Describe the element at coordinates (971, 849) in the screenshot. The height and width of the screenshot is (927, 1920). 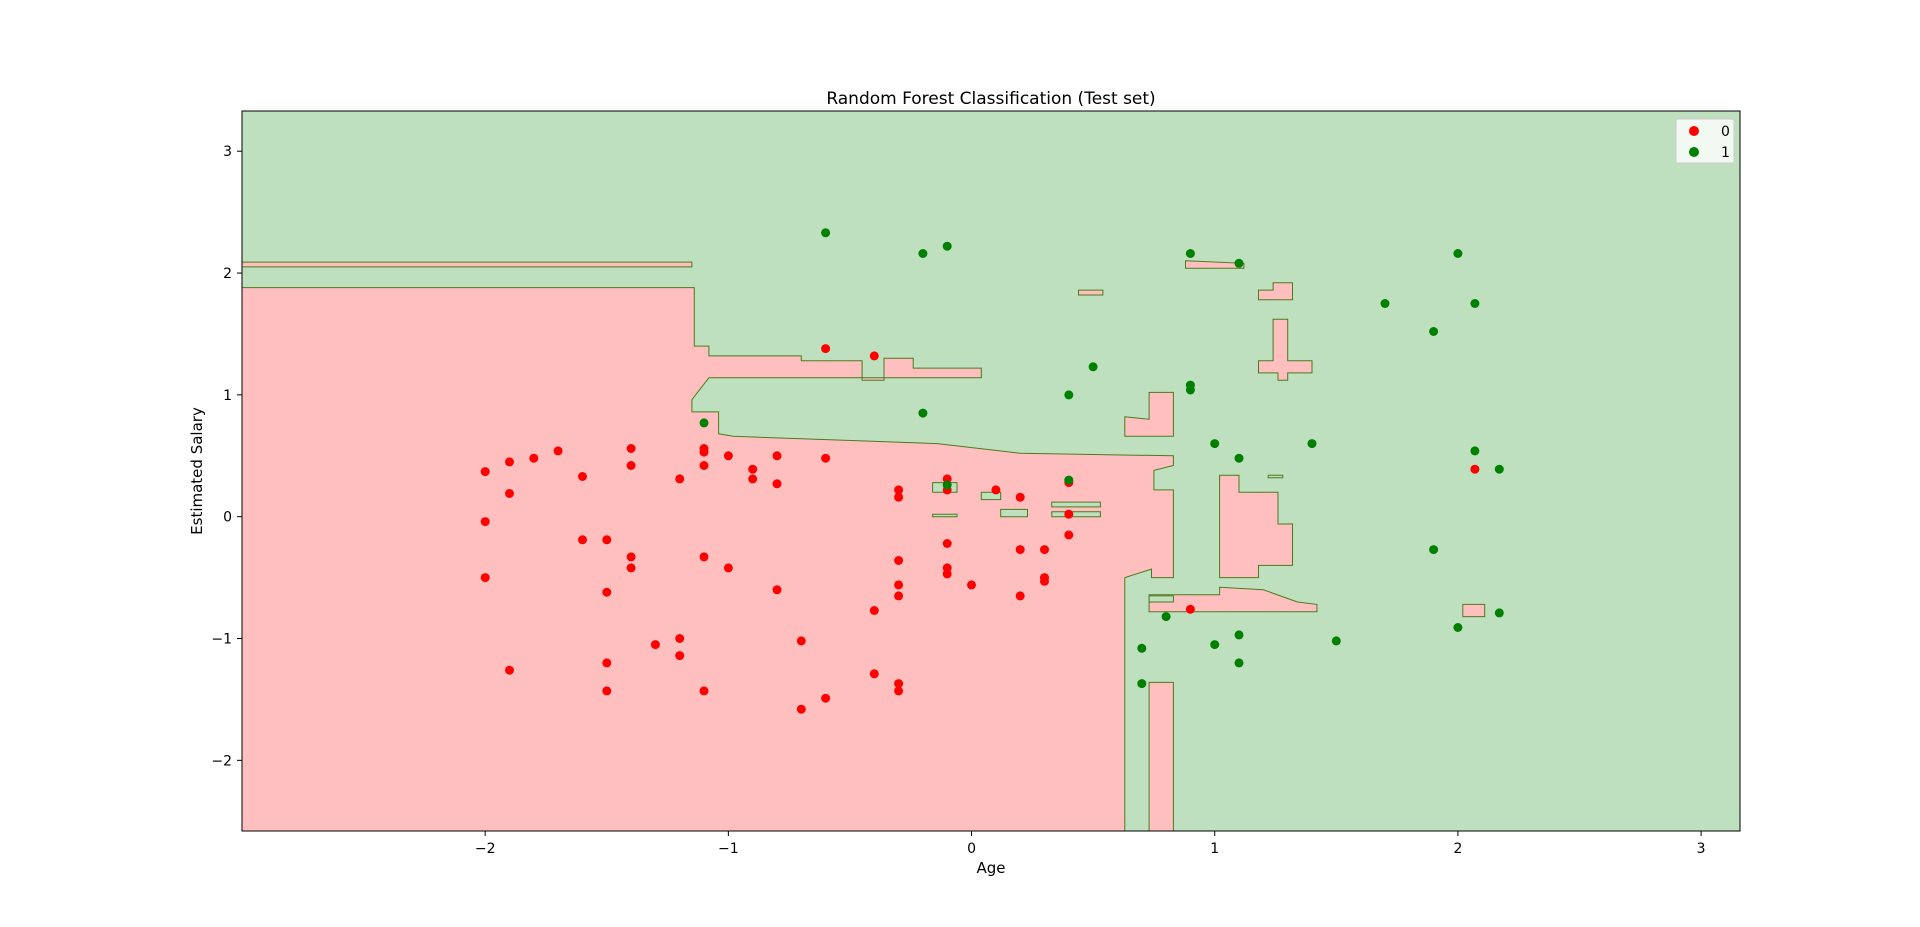
I see `x-tick-label: 0` at that location.